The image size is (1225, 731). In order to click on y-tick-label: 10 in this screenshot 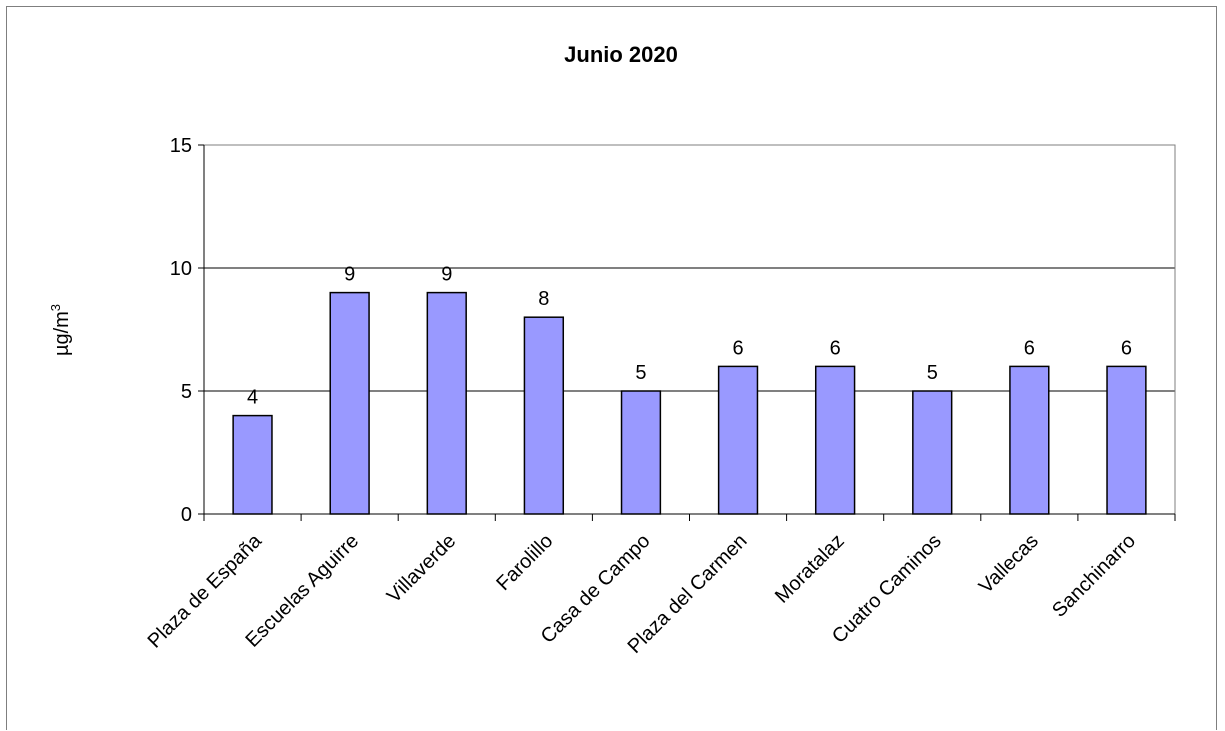, I will do `click(181, 269)`.